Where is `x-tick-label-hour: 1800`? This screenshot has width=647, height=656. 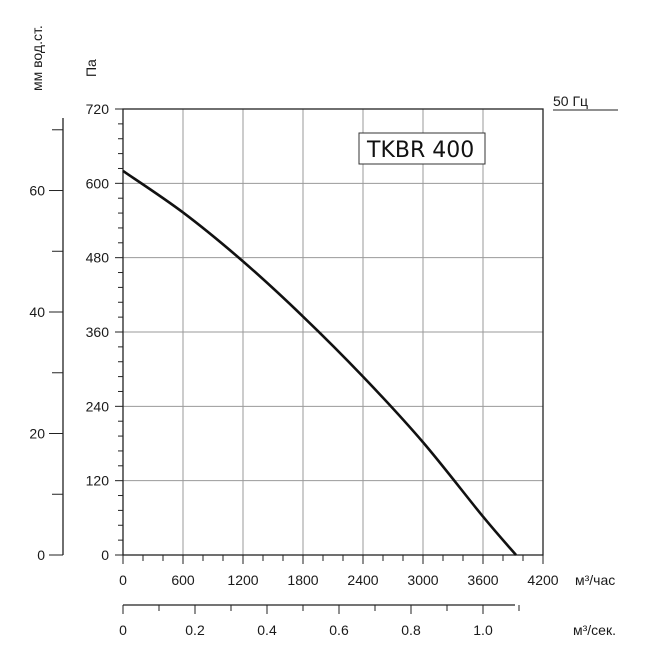
x-tick-label-hour: 1800 is located at coordinates (302, 580).